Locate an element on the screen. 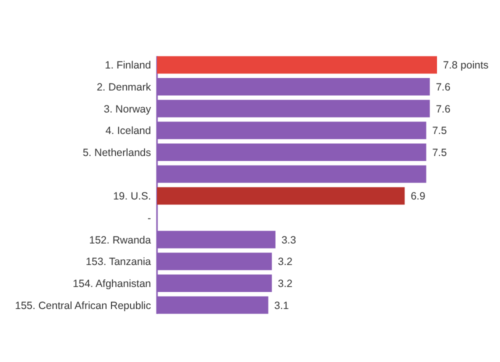 The width and height of the screenshot is (500, 362). y-tick-label: 3. Norway is located at coordinates (128, 109).